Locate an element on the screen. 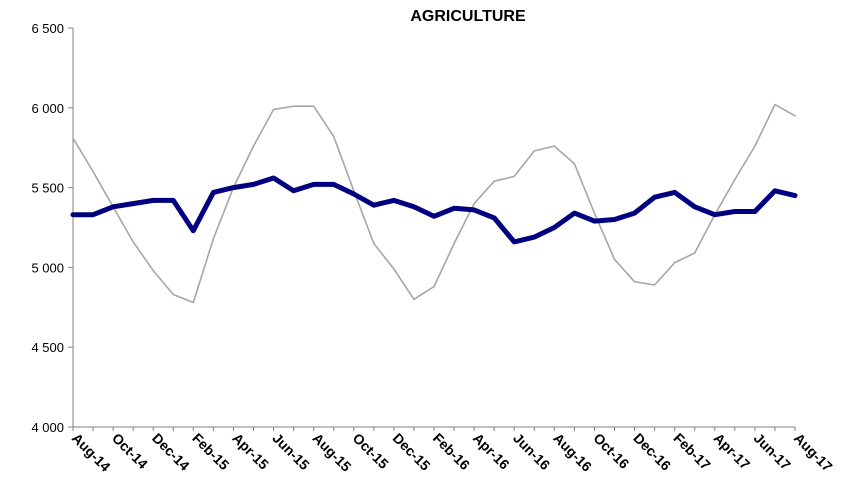 The image size is (843, 504). x-tick-label: Apr-17 is located at coordinates (732, 451).